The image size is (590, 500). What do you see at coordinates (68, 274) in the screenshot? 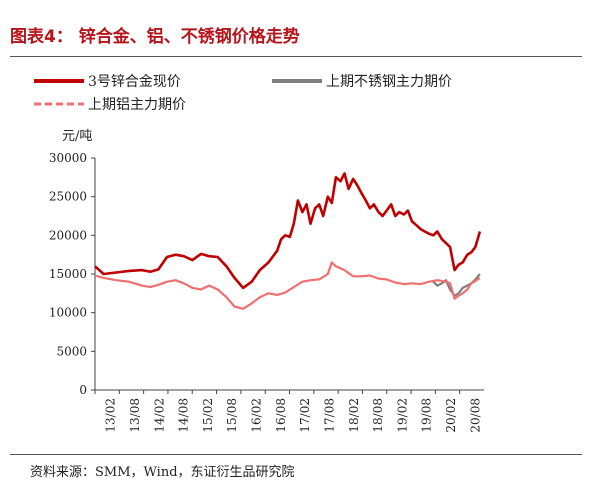
I see `y-tick-label: 15000` at bounding box center [68, 274].